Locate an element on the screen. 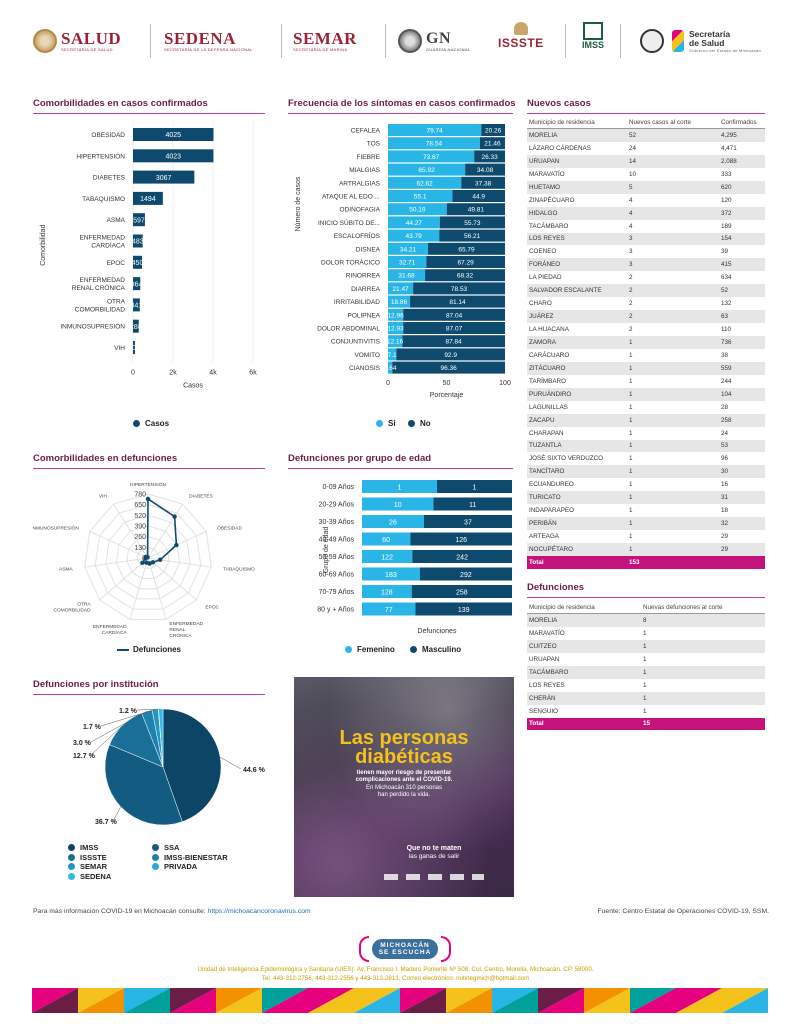  pie-legend-label: SEMAR is located at coordinates (94, 866).